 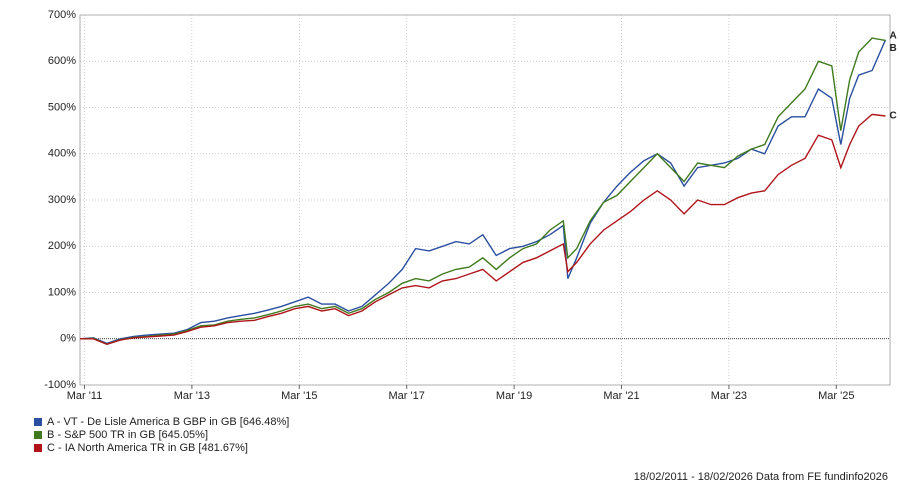 I want to click on y-tick-label: 400%, so click(x=62, y=154).